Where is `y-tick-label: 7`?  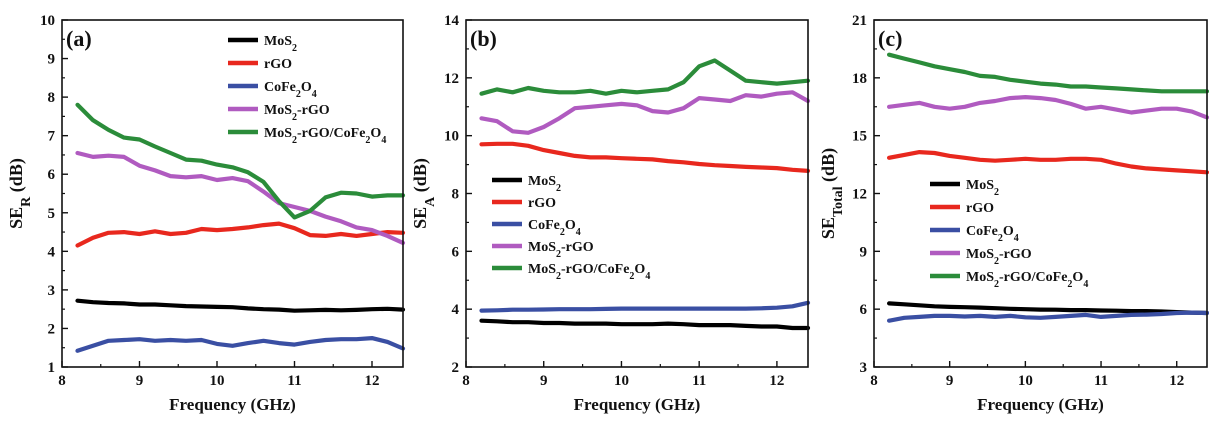 y-tick-label: 7 is located at coordinates (52, 137).